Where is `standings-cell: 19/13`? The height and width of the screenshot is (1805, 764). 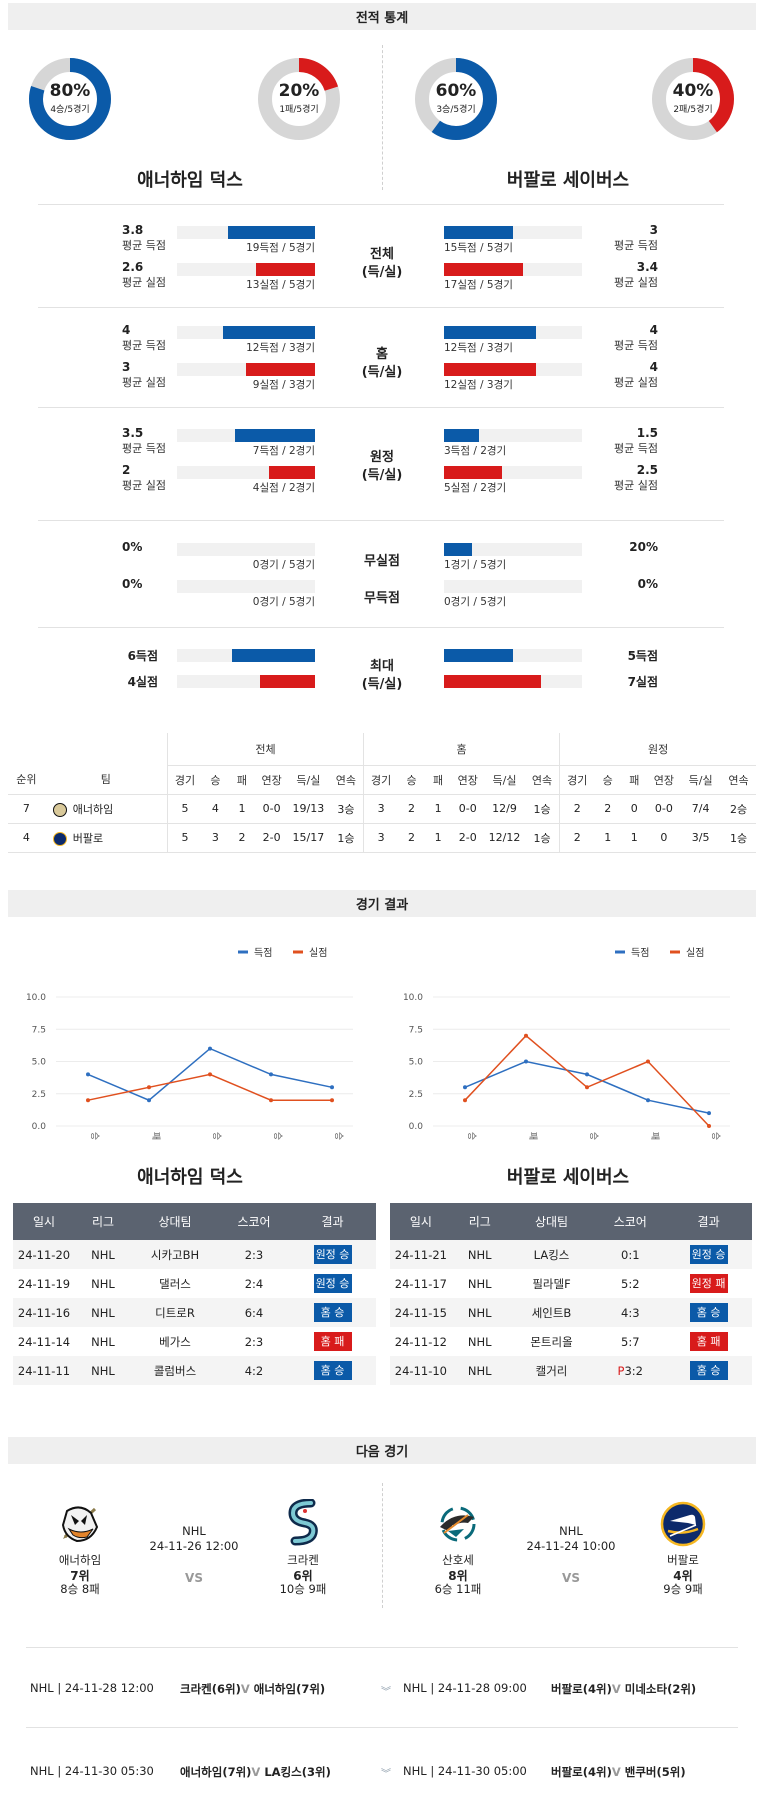
standings-cell: 19/13 is located at coordinates (308, 808).